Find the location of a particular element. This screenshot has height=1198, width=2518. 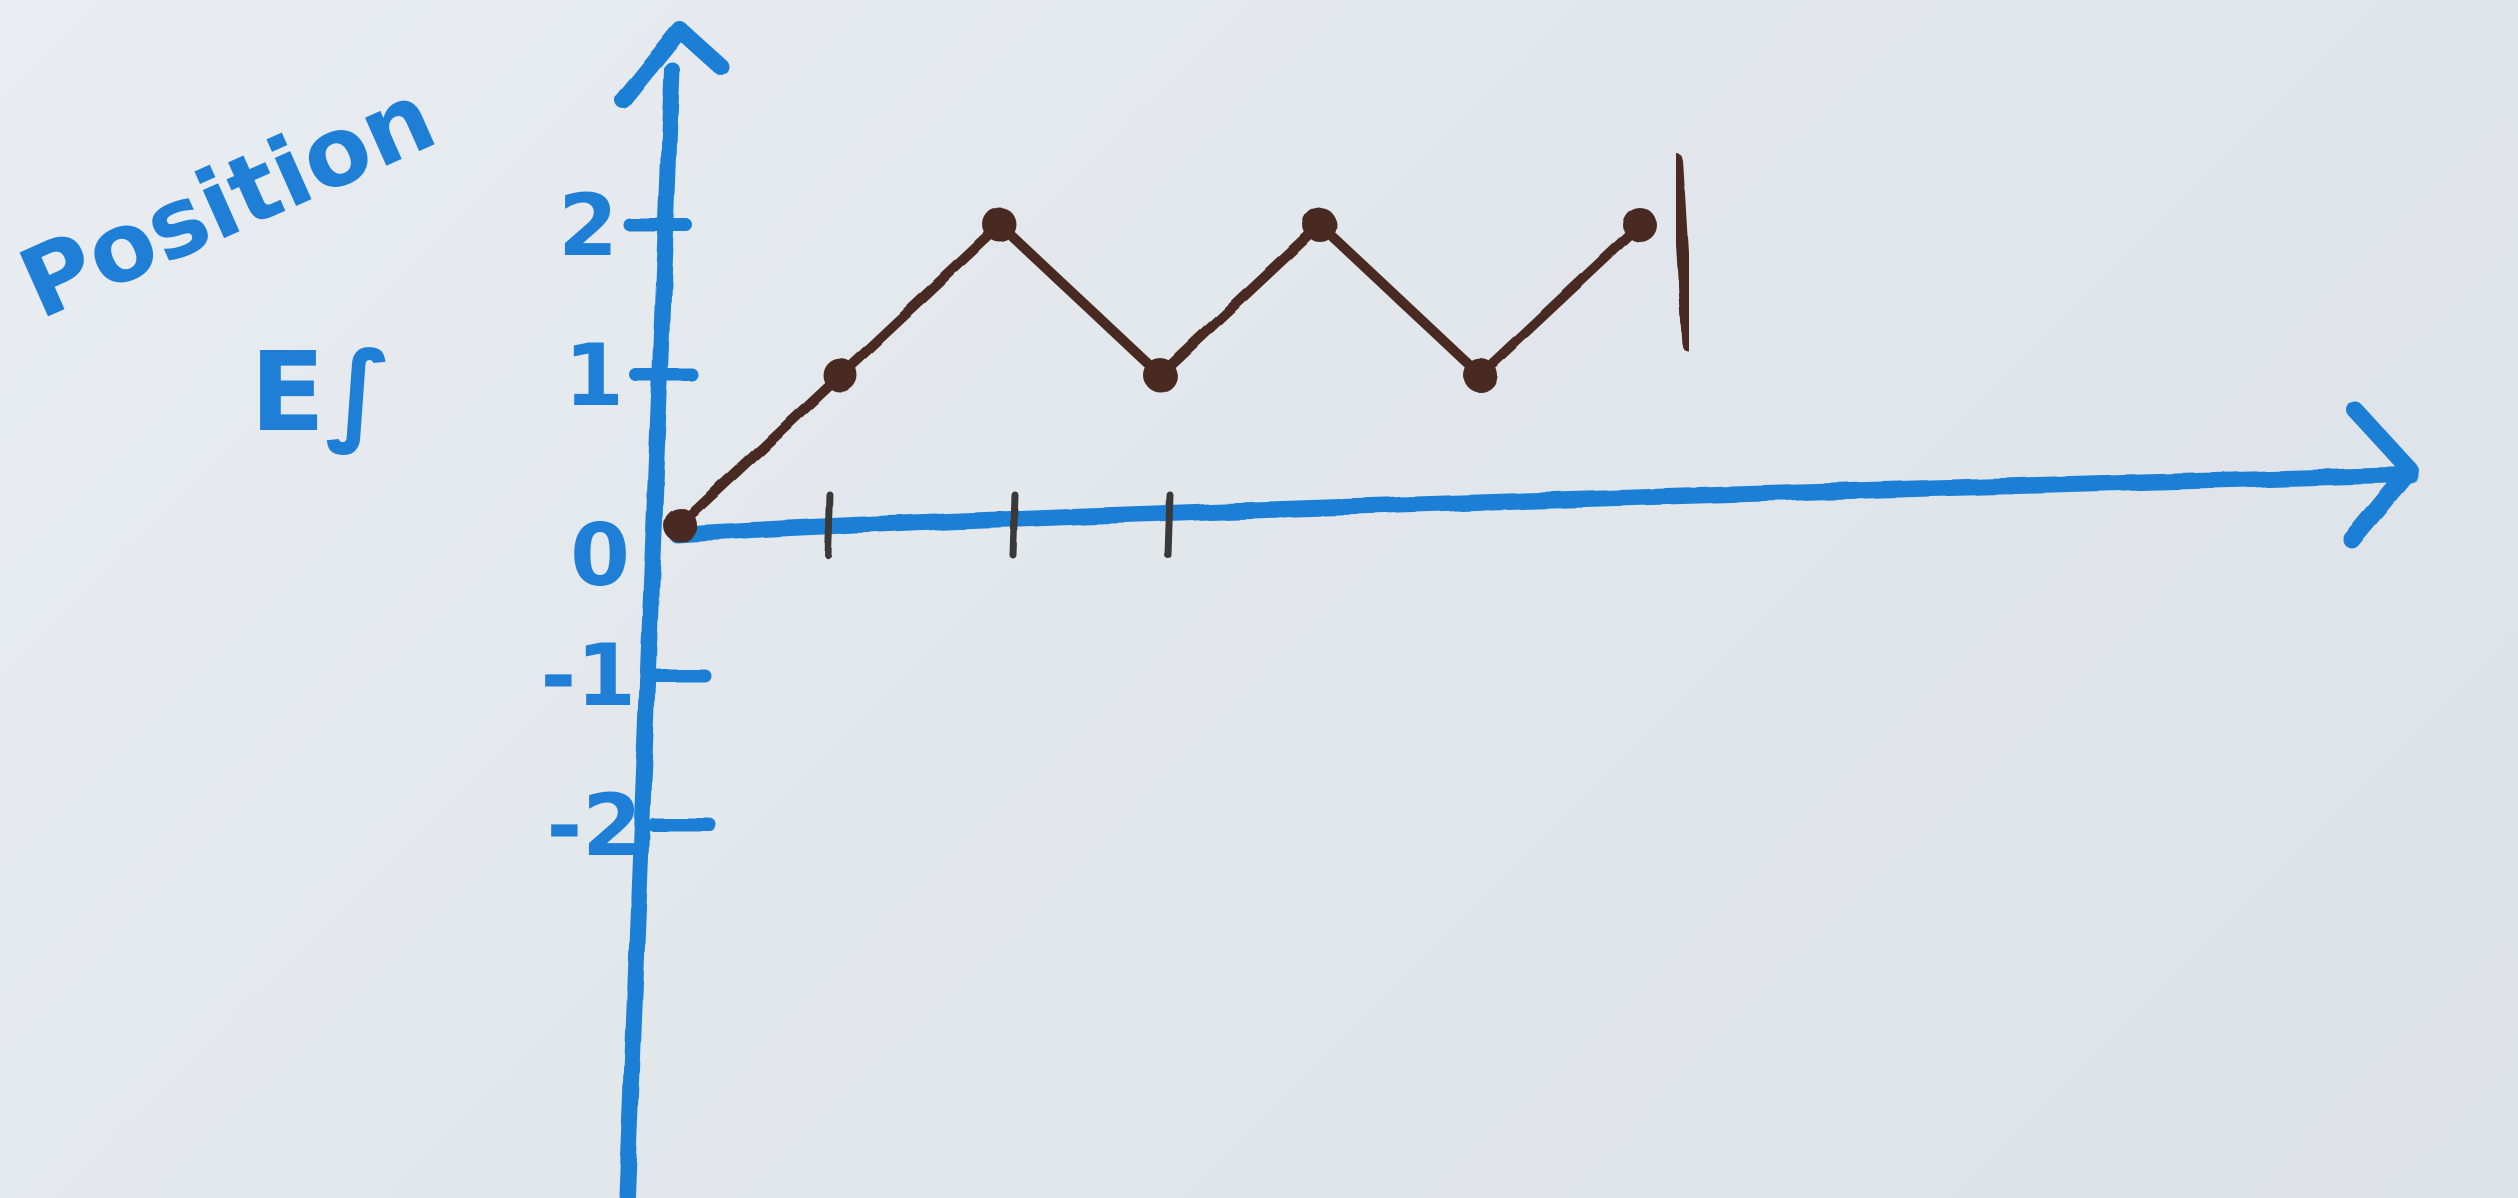

y-axis-ticks is located at coordinates (670, 525).